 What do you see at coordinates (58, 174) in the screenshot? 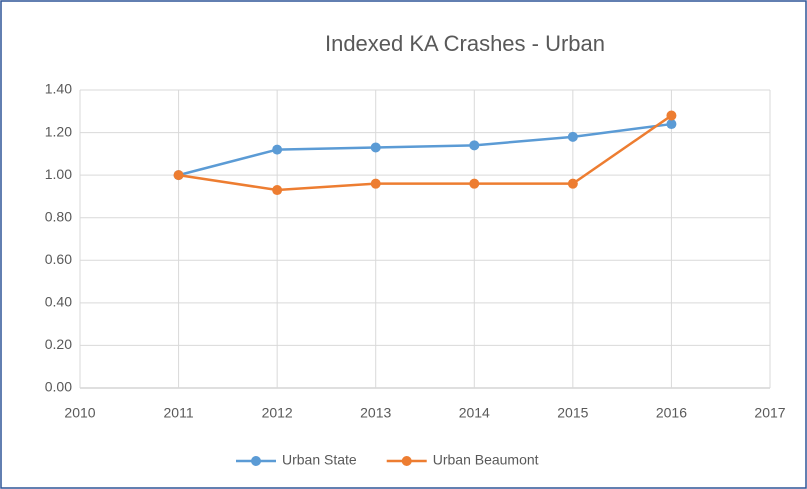
I see `y-tick-label: 1.00` at bounding box center [58, 174].